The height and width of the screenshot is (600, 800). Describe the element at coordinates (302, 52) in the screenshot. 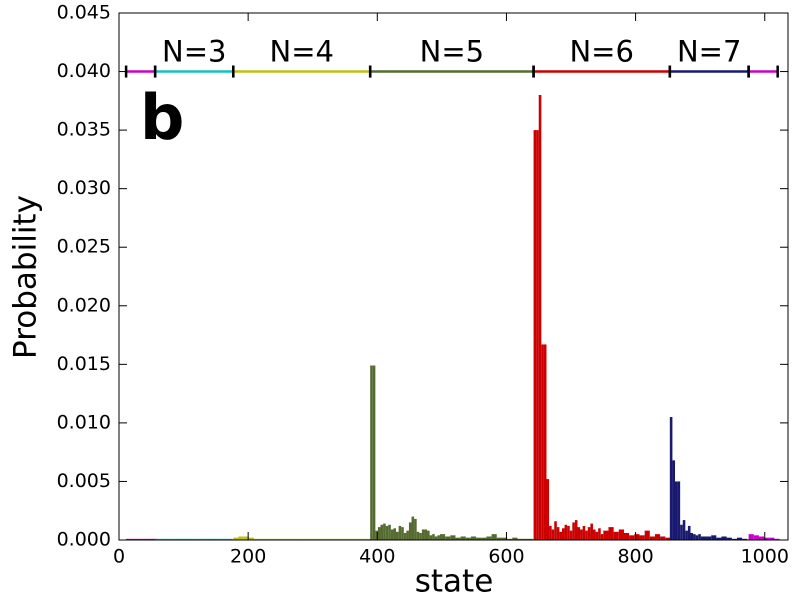

I see `segment-label: N=4` at that location.